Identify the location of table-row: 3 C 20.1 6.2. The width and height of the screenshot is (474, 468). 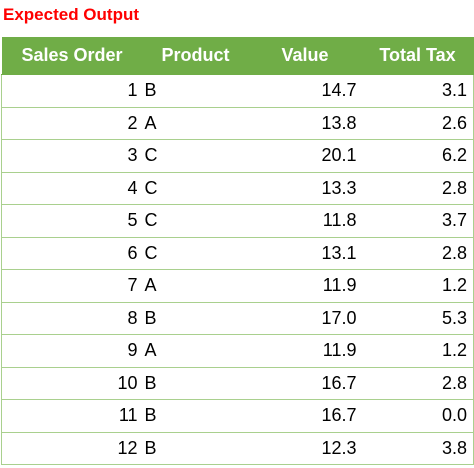
(237, 156).